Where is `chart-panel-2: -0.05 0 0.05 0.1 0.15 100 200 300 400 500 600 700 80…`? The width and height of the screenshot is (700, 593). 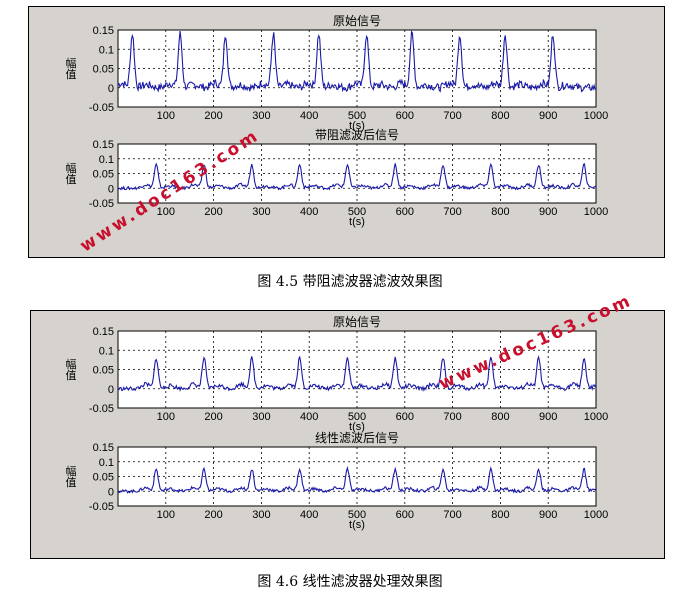 chart-panel-2: -0.05 0 0.05 0.1 0.15 100 200 300 400 500 600 700 80… is located at coordinates (336, 178).